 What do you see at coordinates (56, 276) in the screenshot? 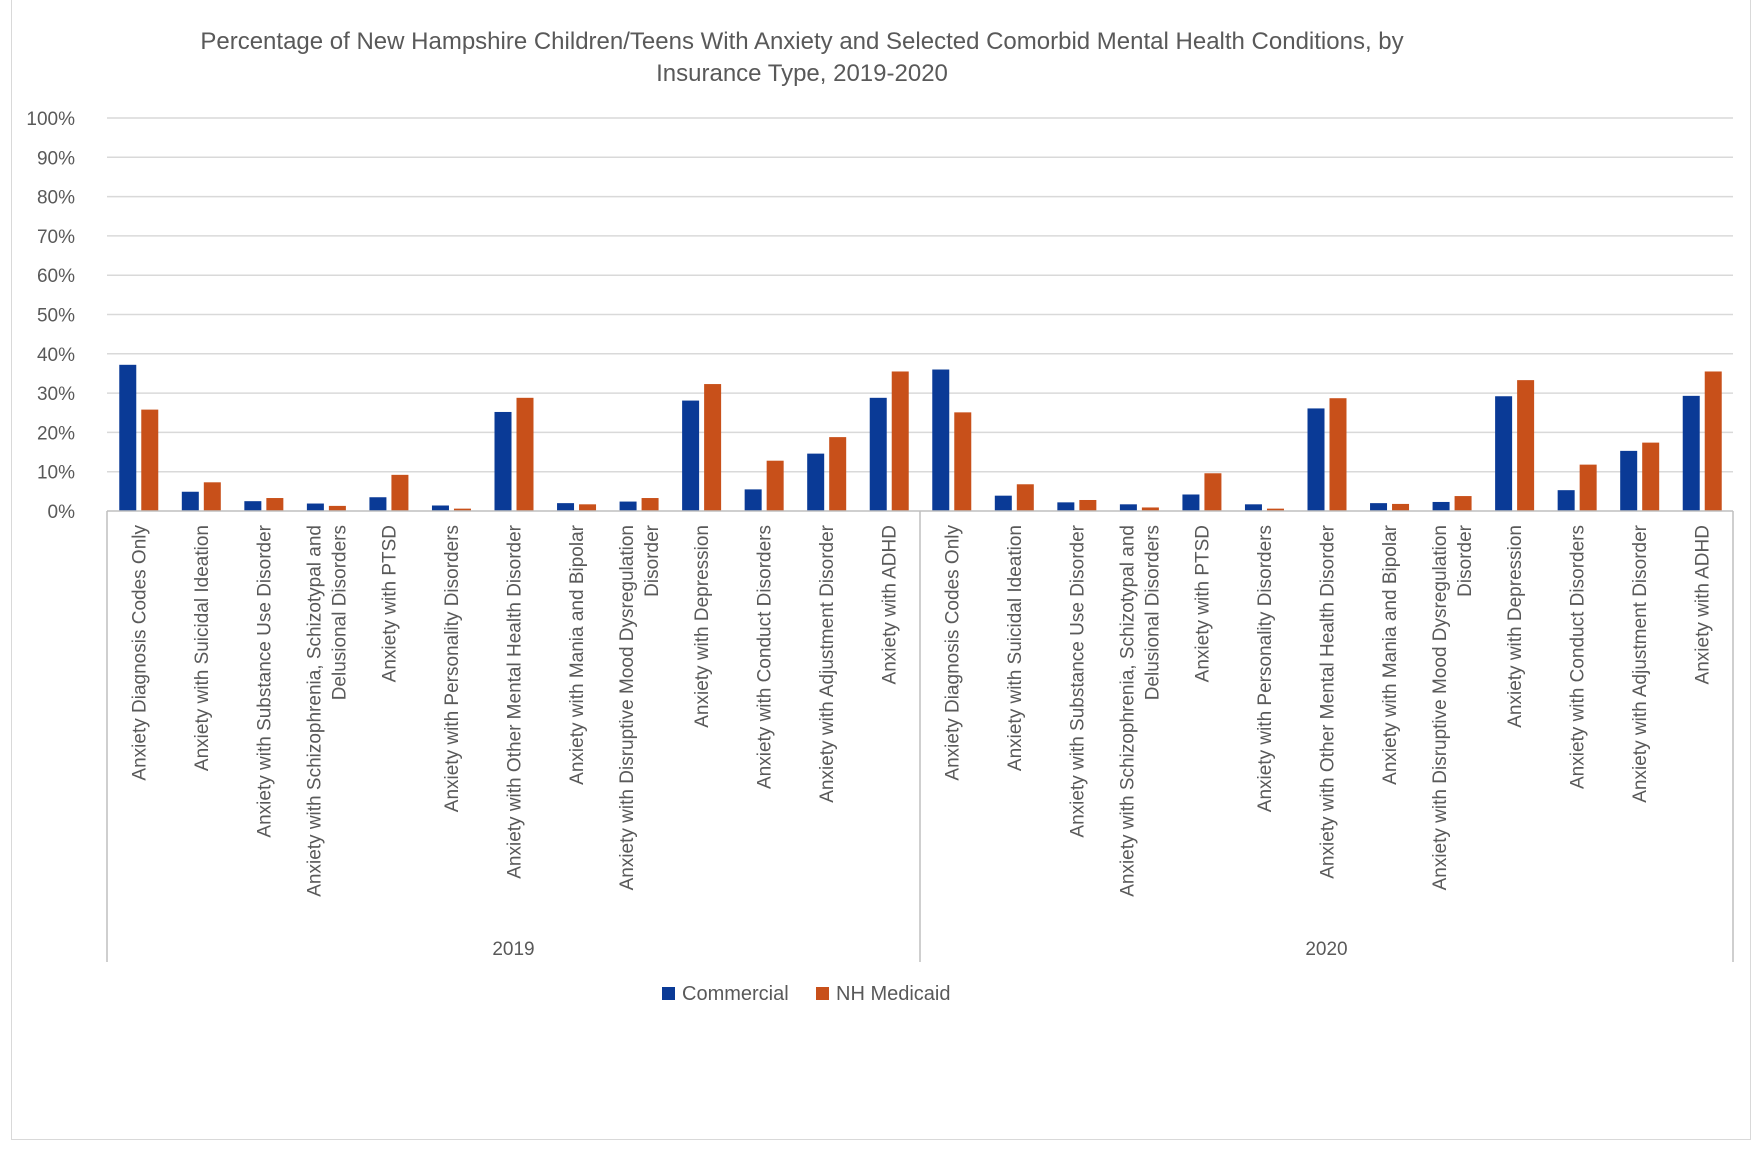
I see `y-tick-label: 60%` at bounding box center [56, 276].